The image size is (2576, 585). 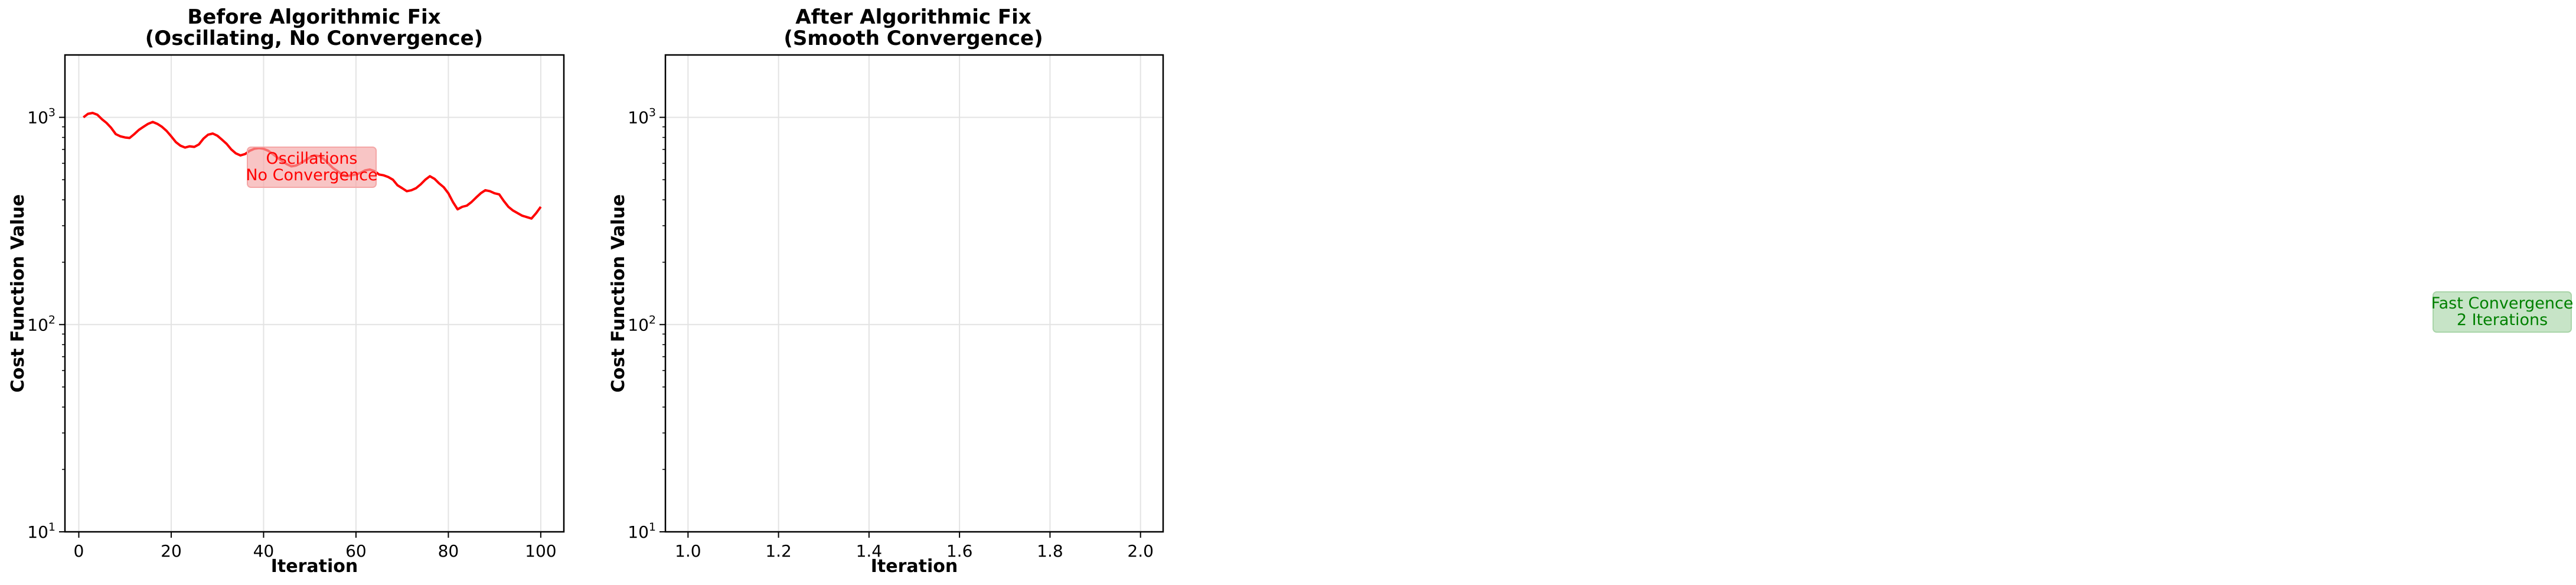 What do you see at coordinates (1140, 551) in the screenshot?
I see `x-tick-label: 2.0` at bounding box center [1140, 551].